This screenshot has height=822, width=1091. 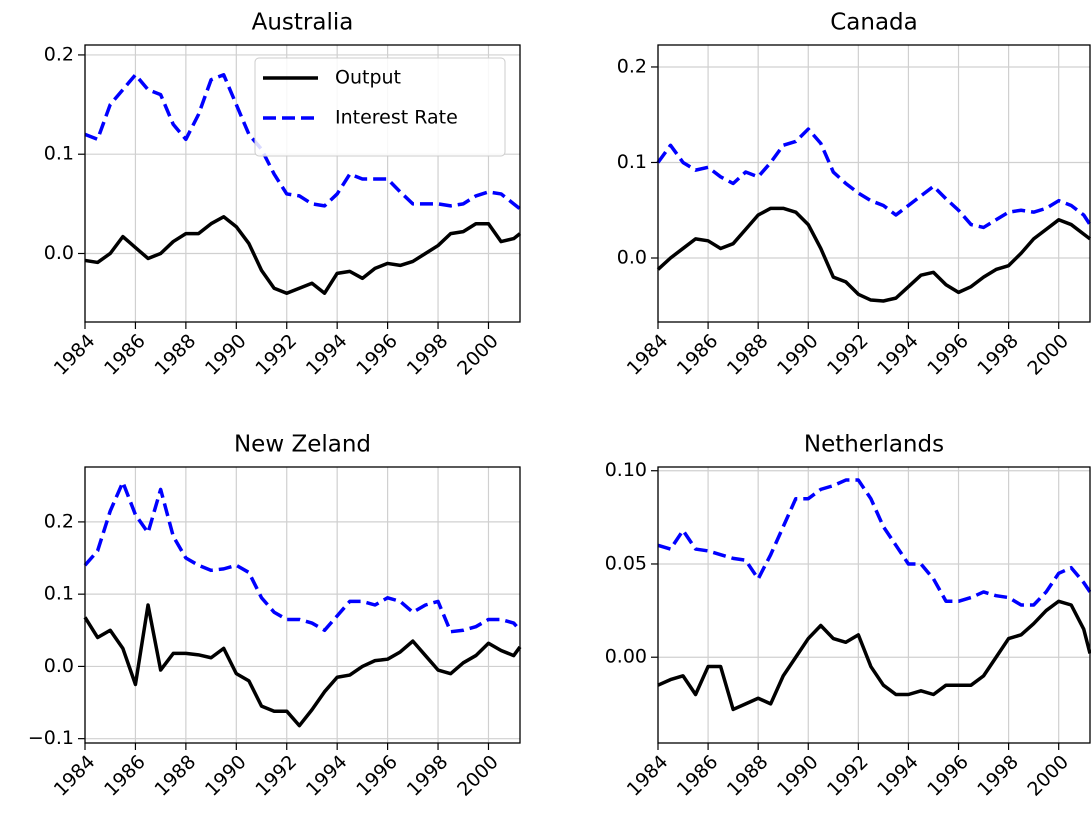 I want to click on legend-box, so click(x=380, y=107).